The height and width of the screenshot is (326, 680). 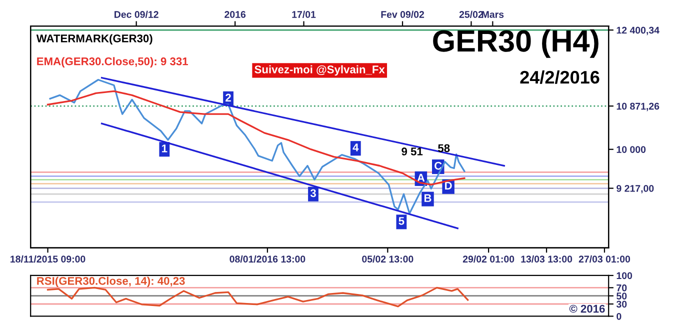 I want to click on annotation: 58, so click(x=444, y=148).